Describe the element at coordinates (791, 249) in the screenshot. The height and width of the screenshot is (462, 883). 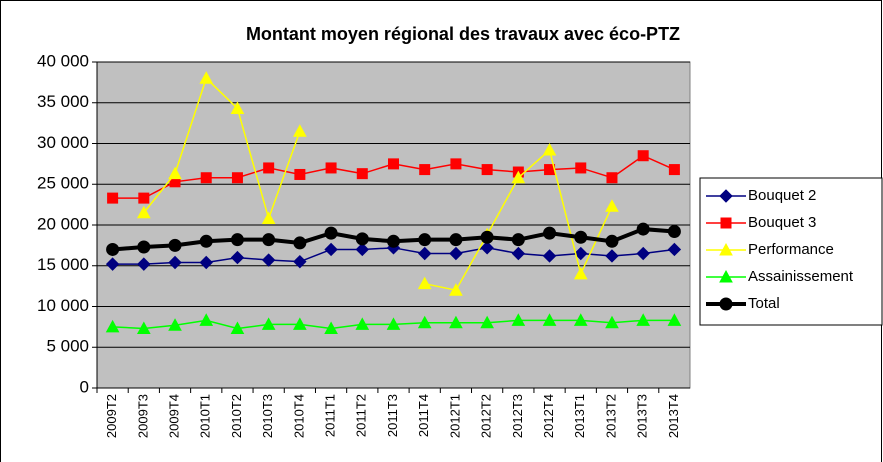
I see `legend-label: Performance` at that location.